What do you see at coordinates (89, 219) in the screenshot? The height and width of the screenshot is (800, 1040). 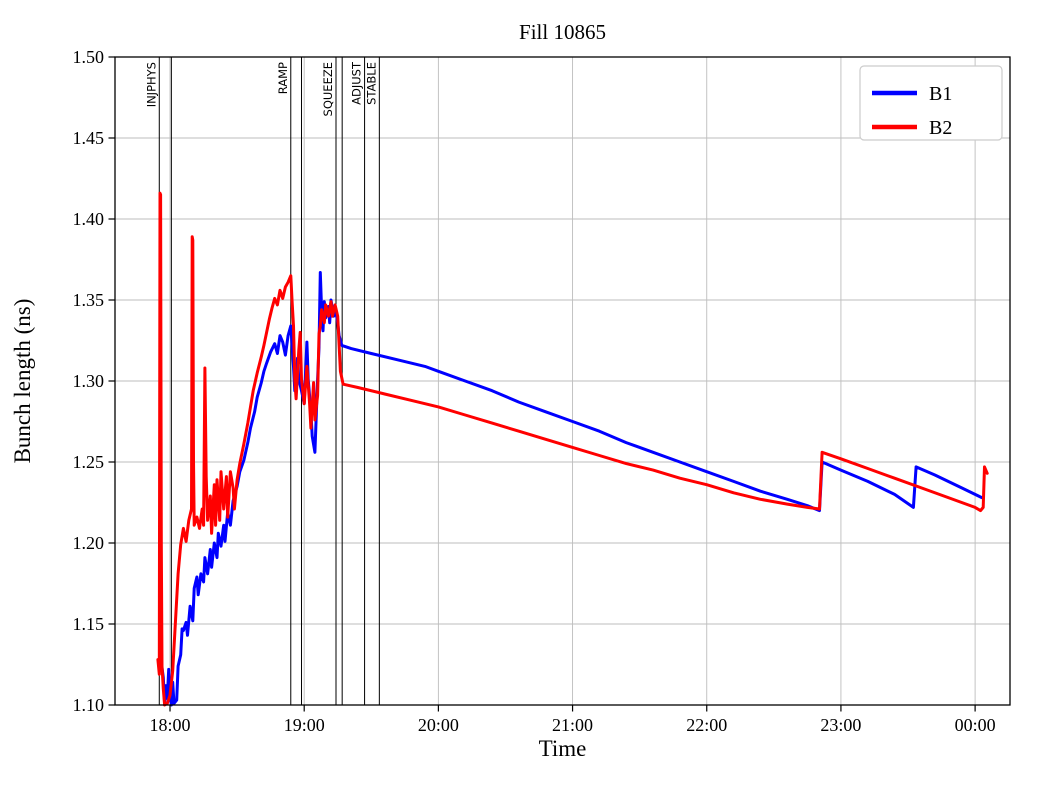 I see `y-tick-label: 1.40` at bounding box center [89, 219].